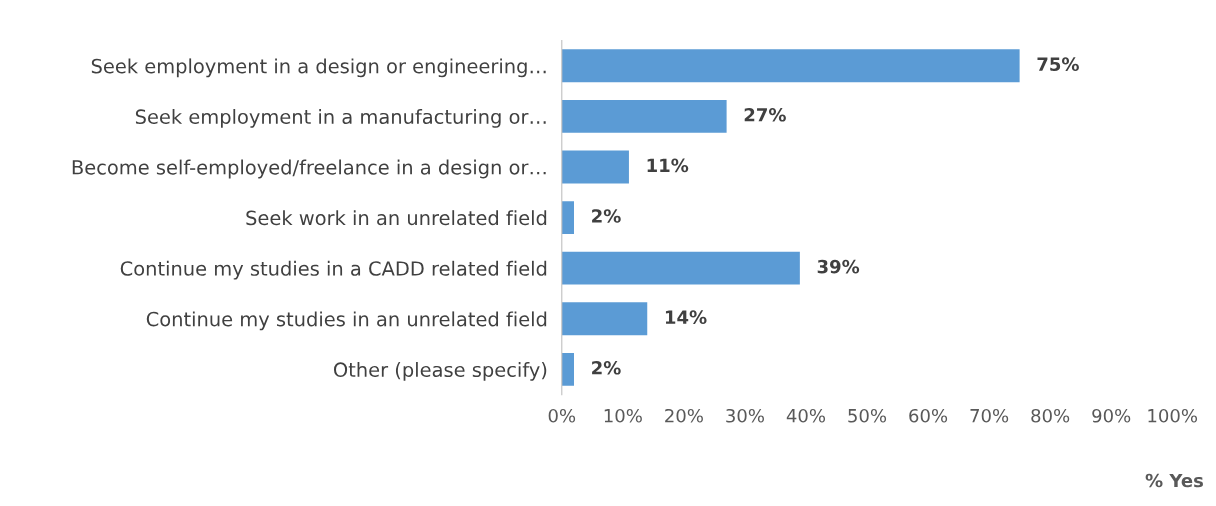  What do you see at coordinates (396, 218) in the screenshot?
I see `y-tick-label: Seek work in an unrelated field` at bounding box center [396, 218].